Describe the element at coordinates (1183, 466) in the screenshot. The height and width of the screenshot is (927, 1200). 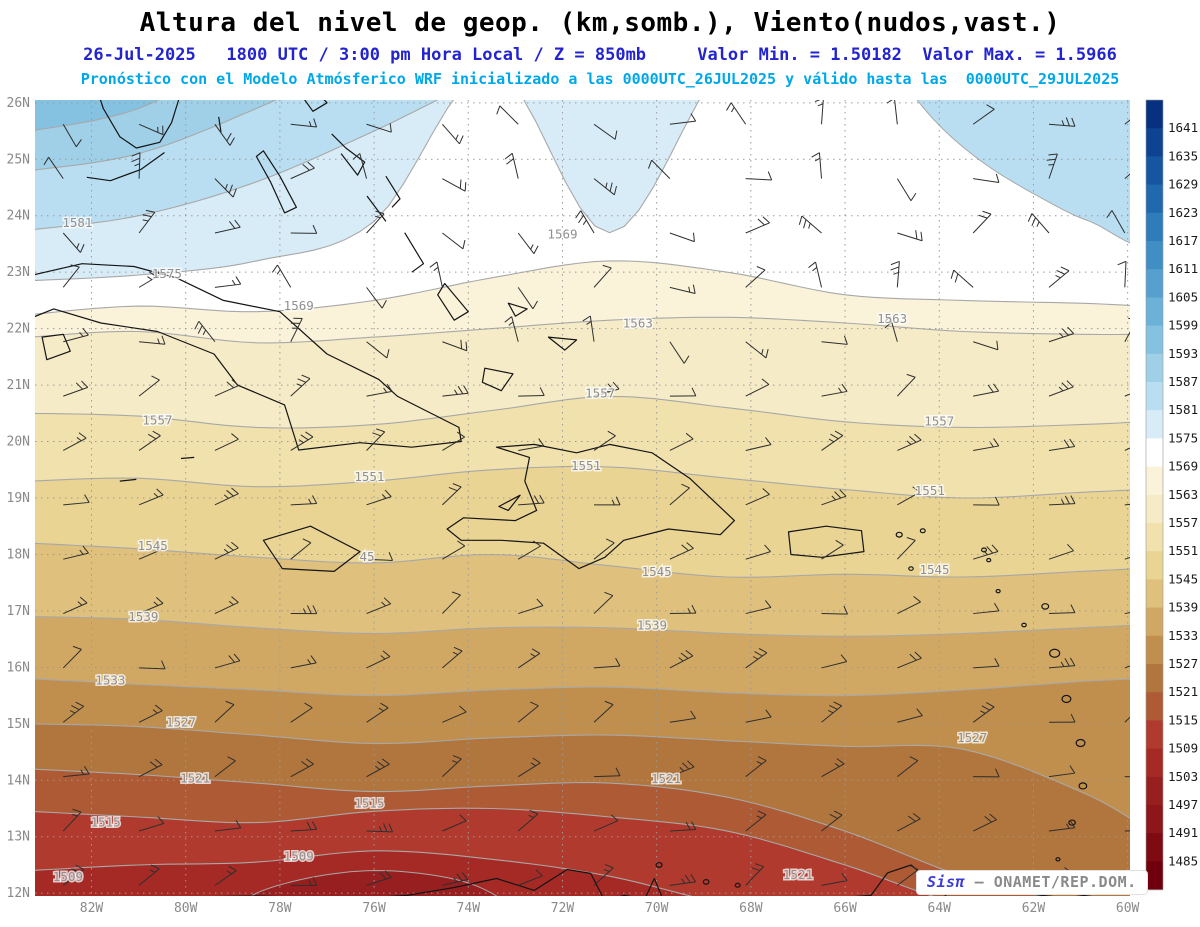
I see `colorbar-label: 1569` at that location.